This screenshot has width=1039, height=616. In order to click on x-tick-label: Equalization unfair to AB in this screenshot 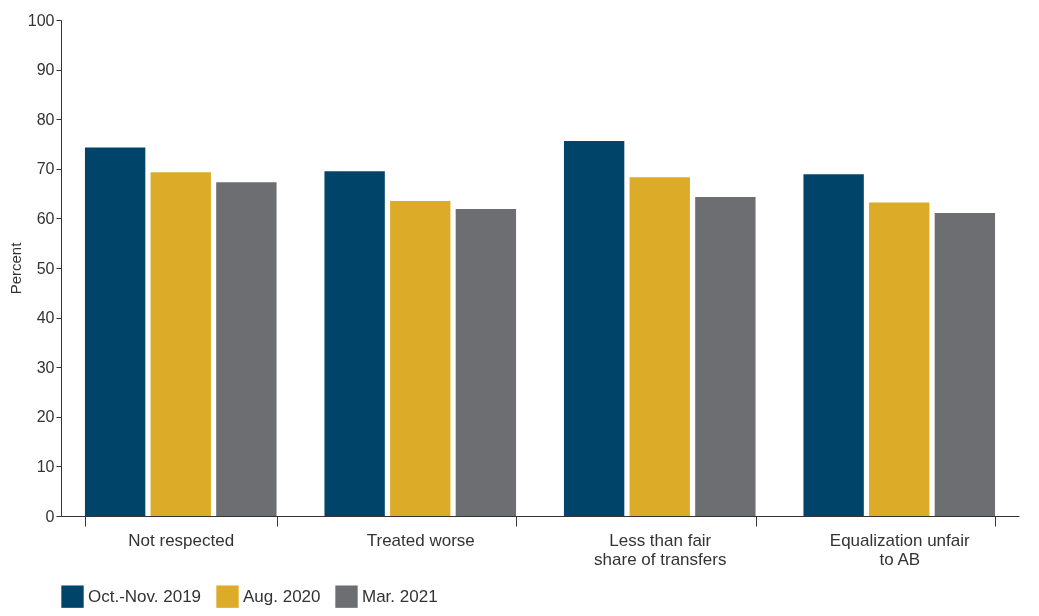, I will do `click(900, 549)`.